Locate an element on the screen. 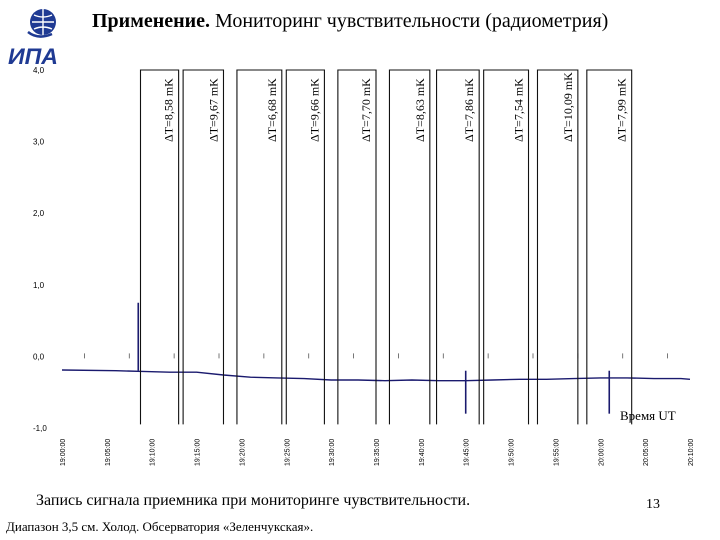  y-tick-label: 0,0 is located at coordinates (39, 356).